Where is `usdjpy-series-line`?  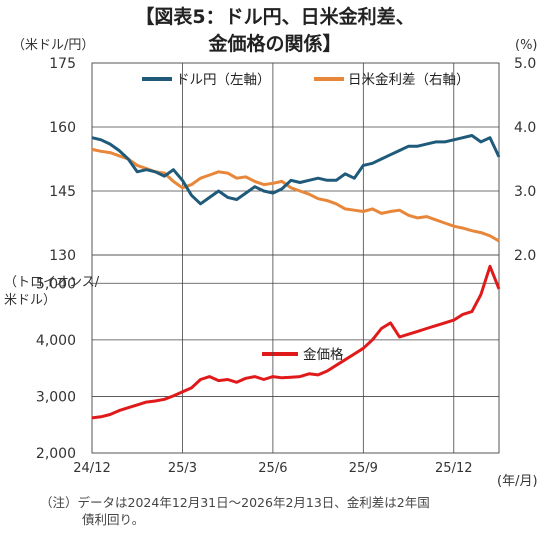 usdjpy-series-line is located at coordinates (296, 170).